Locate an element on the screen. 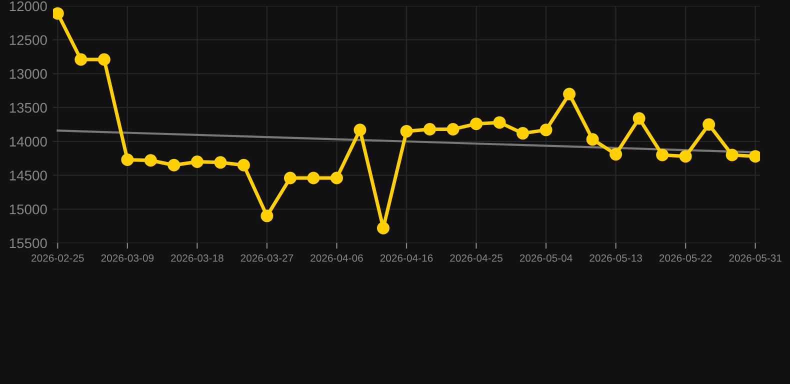  x-tick-label: 2026-03-27 is located at coordinates (267, 258).